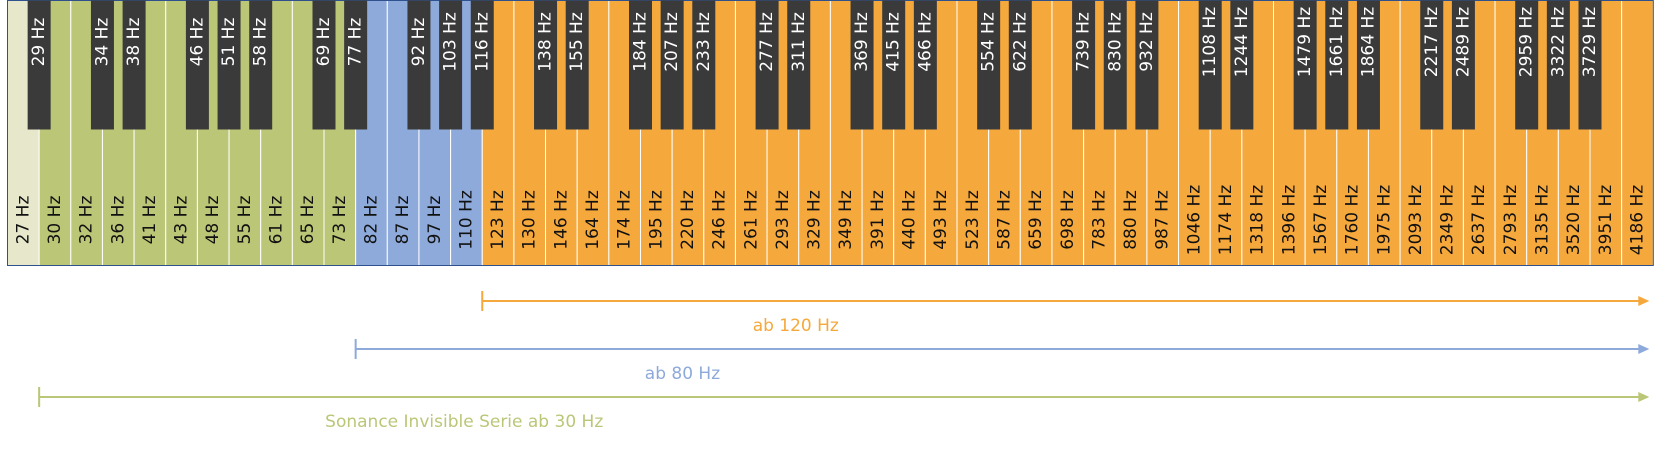  Describe the element at coordinates (973, 220) in the screenshot. I see `white-key-label: 523 Hz` at that location.